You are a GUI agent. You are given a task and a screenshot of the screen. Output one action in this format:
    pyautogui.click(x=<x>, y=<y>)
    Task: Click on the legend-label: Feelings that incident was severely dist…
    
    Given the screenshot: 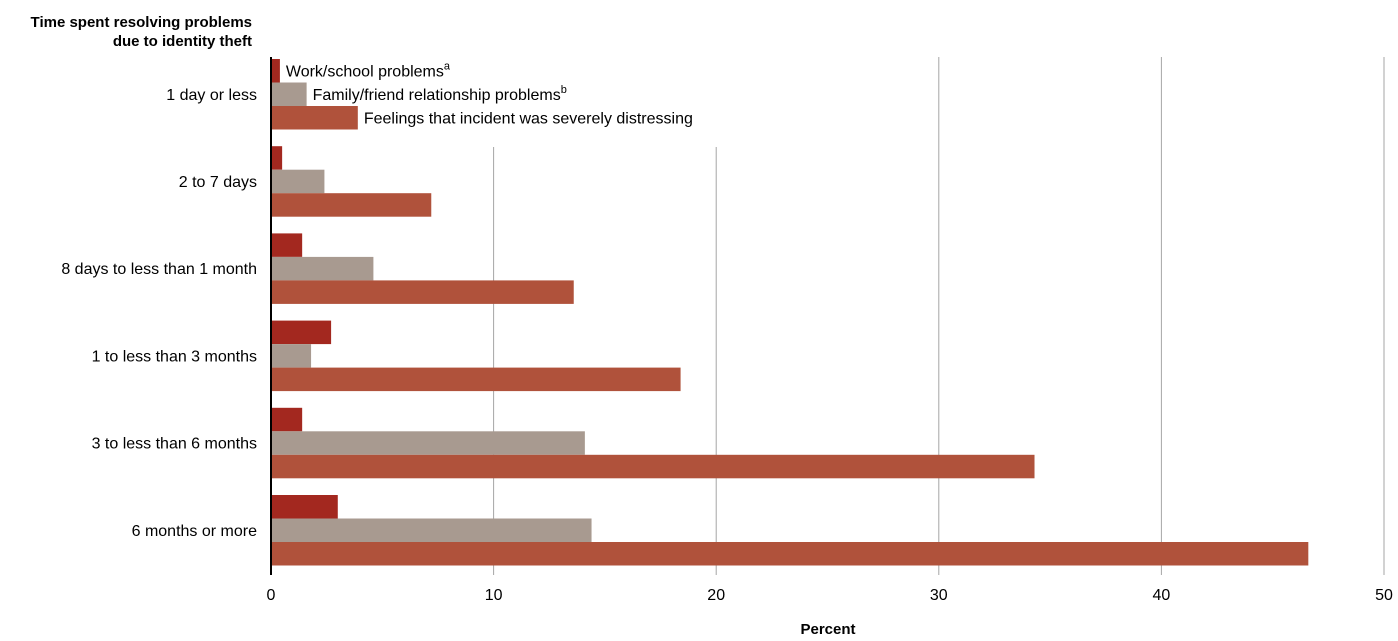 What is the action you would take?
    pyautogui.click(x=528, y=118)
    